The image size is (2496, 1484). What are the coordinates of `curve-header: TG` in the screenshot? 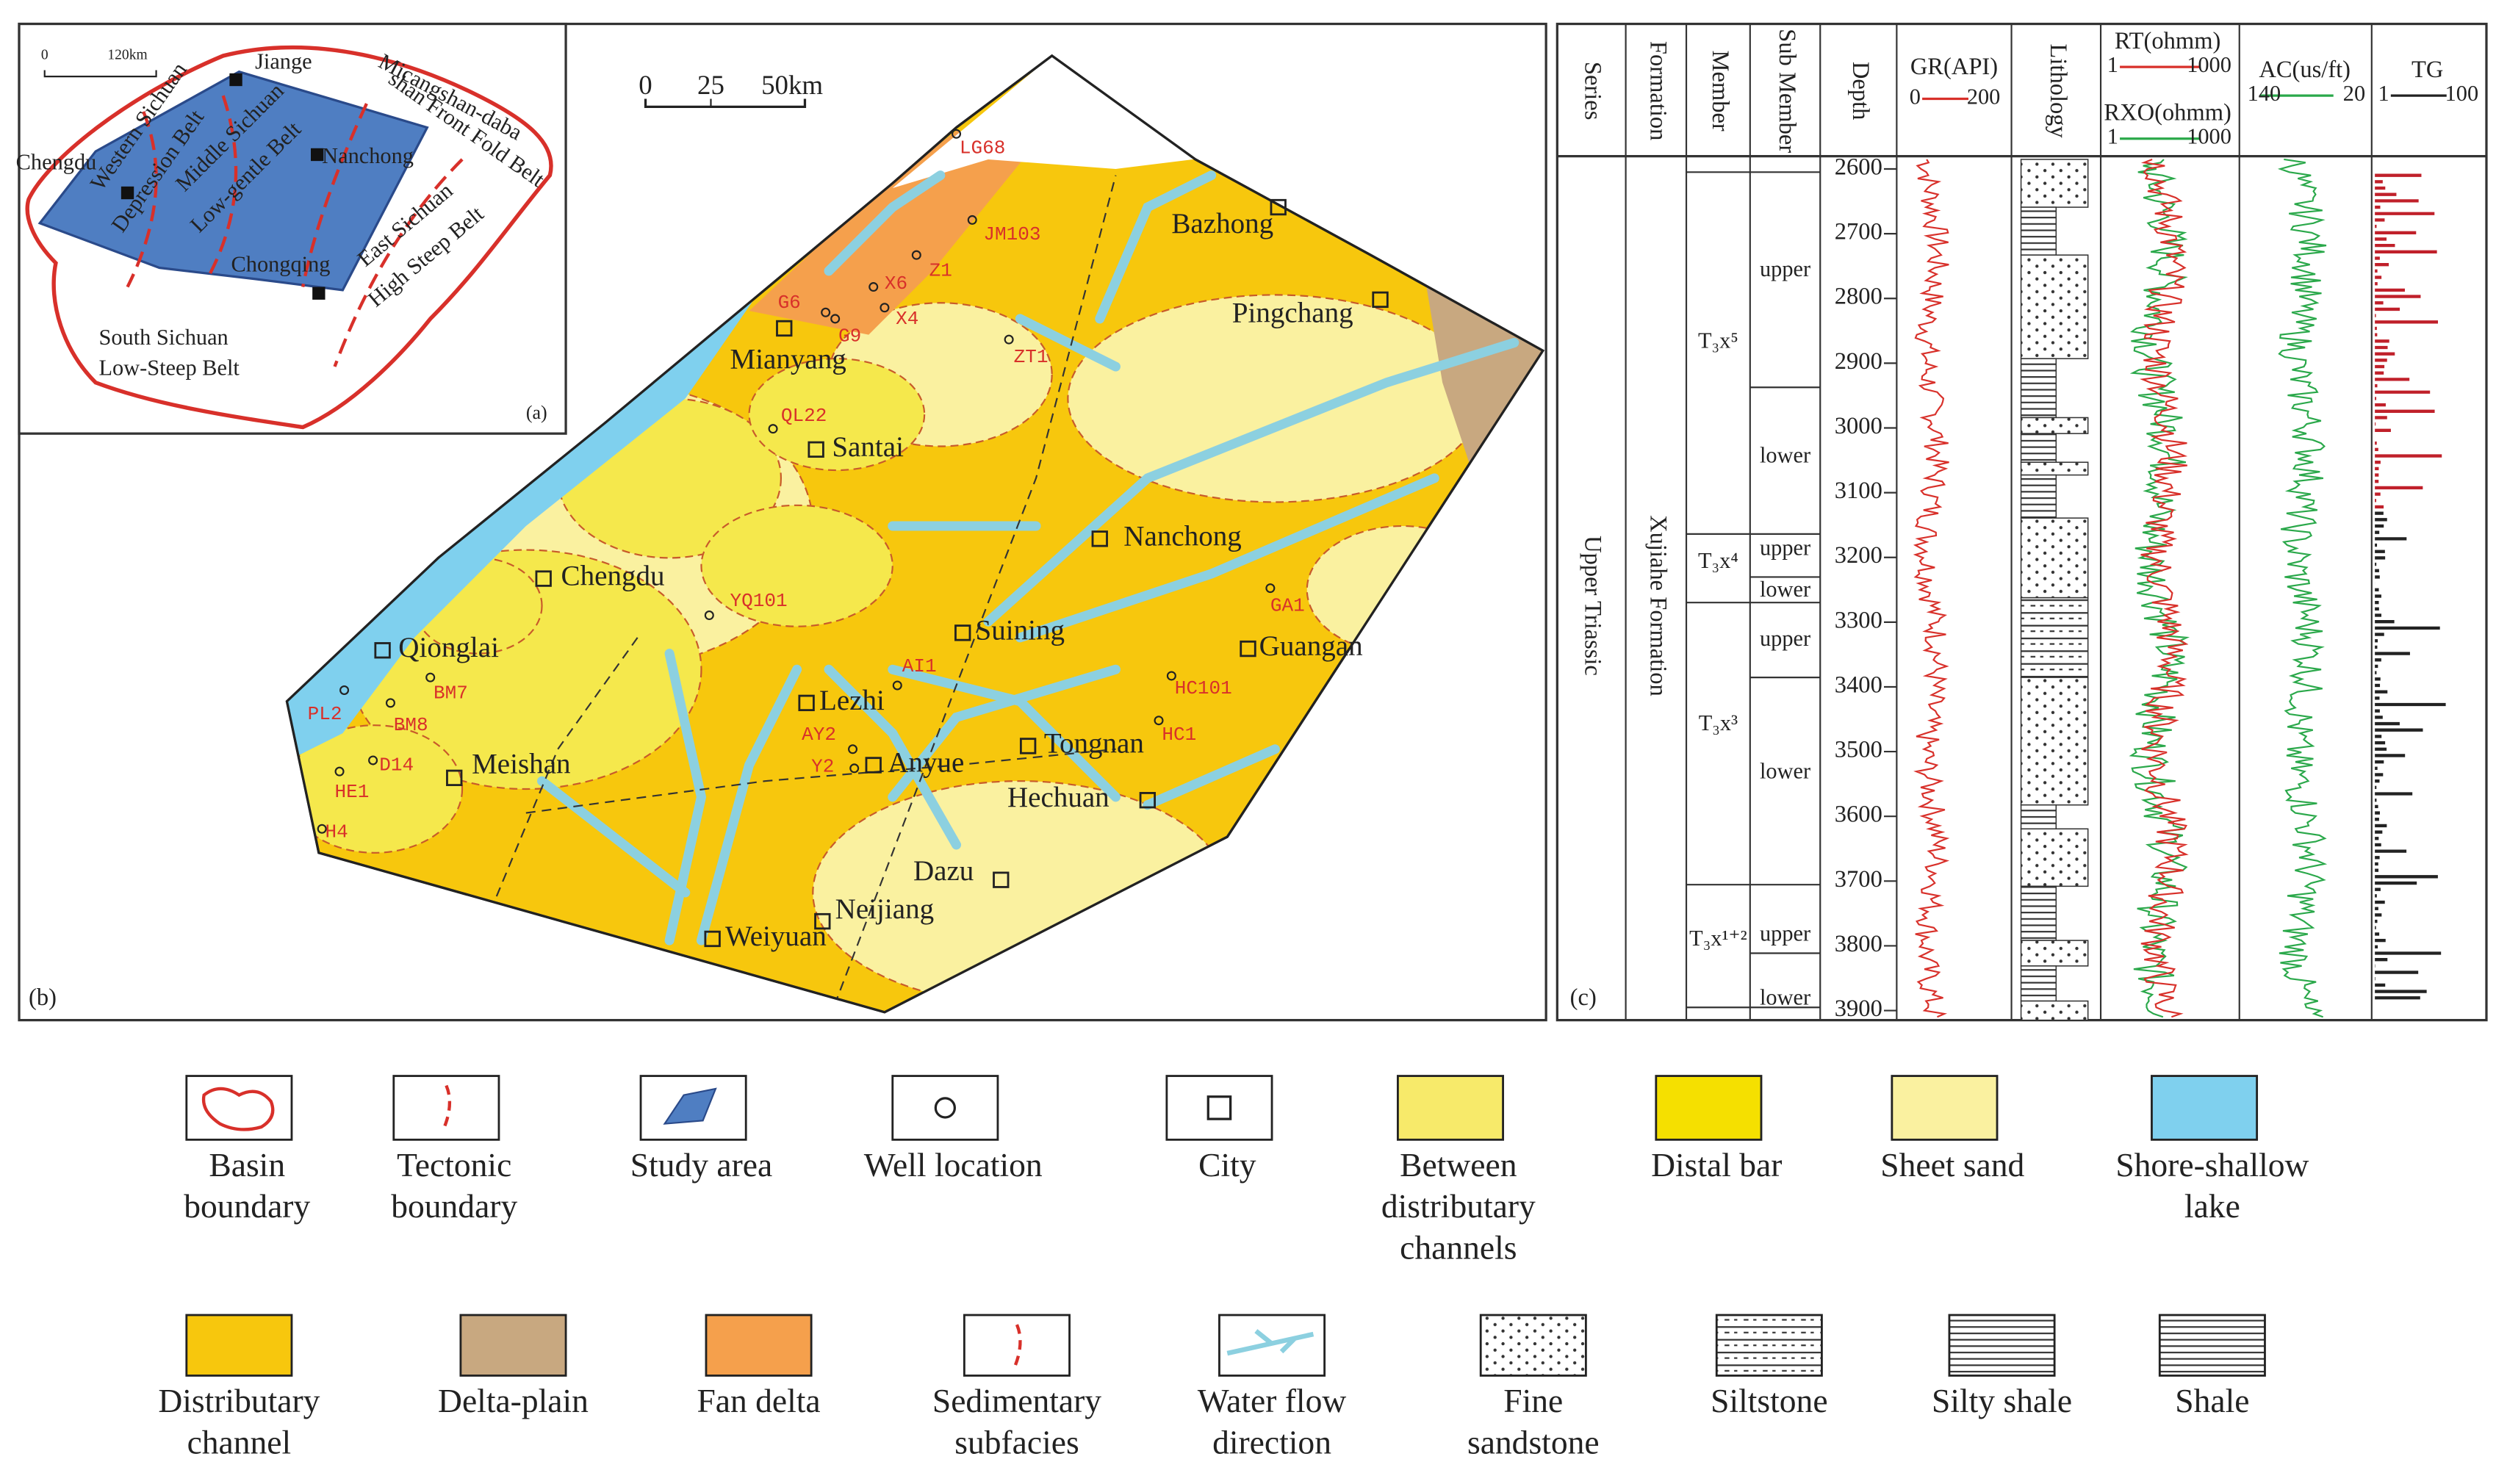 It's located at (2427, 70).